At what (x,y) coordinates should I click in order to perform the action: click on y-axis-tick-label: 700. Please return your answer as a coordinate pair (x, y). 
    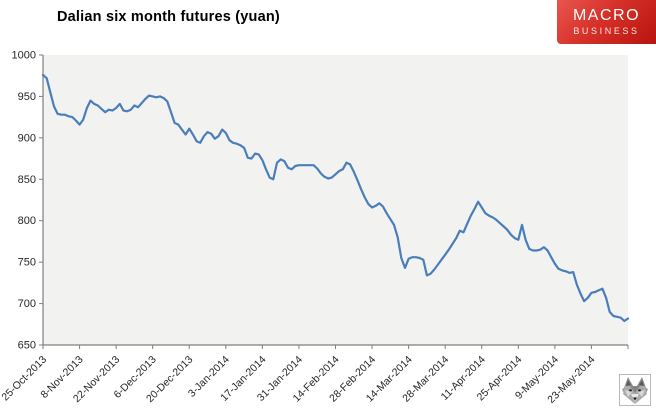
    Looking at the image, I should click on (27, 304).